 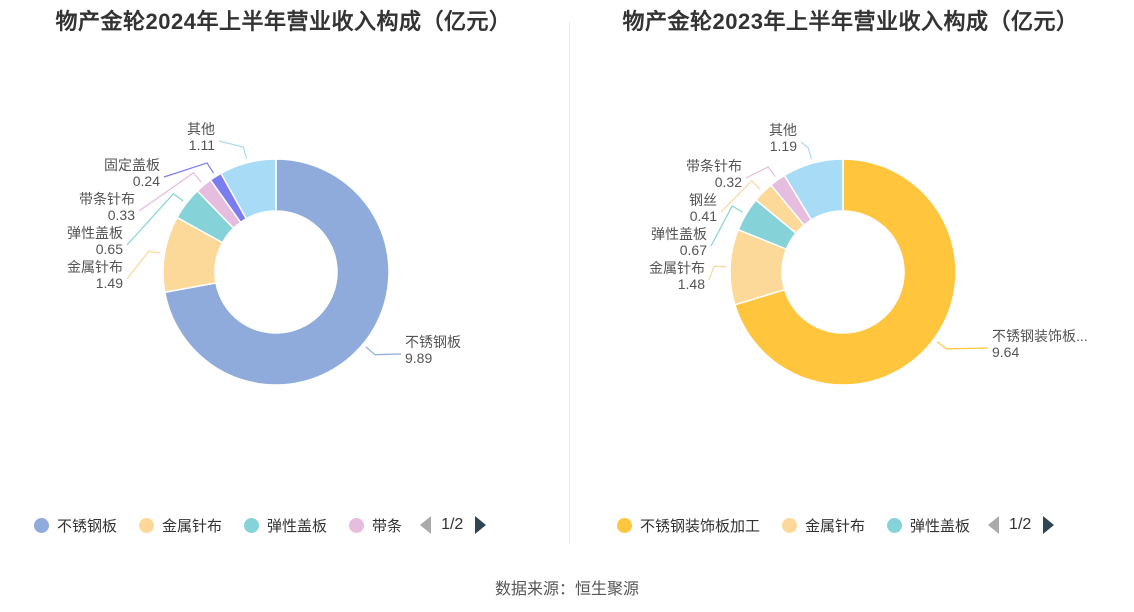 I want to click on slice-value: 9.89, so click(x=418, y=358).